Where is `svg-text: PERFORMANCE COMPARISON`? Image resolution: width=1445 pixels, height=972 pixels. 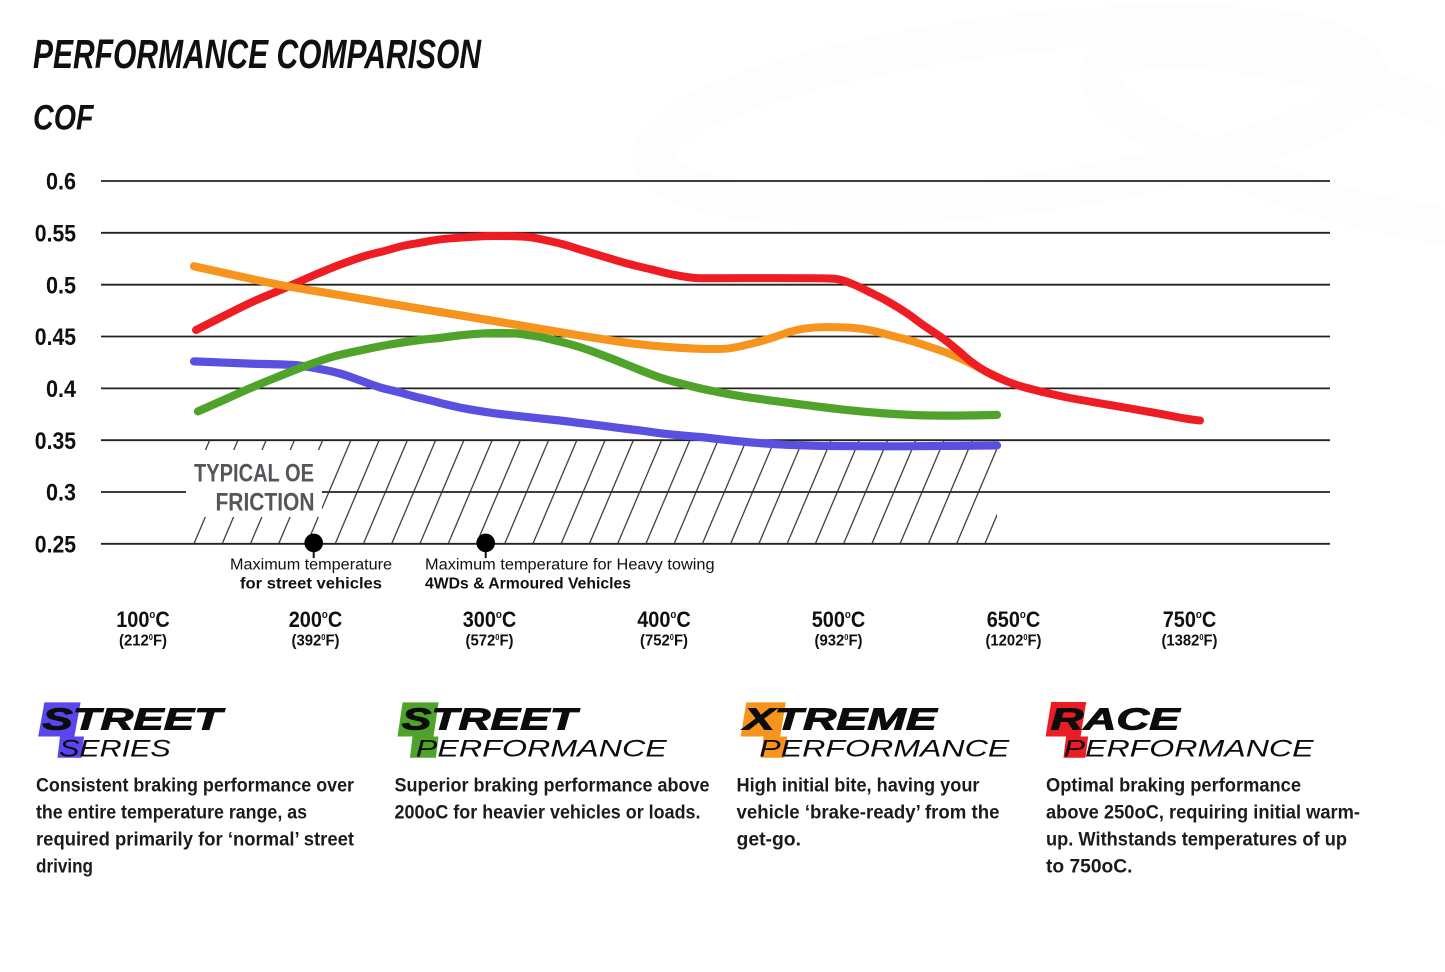
svg-text: PERFORMANCE COMPARISON is located at coordinates (257, 54).